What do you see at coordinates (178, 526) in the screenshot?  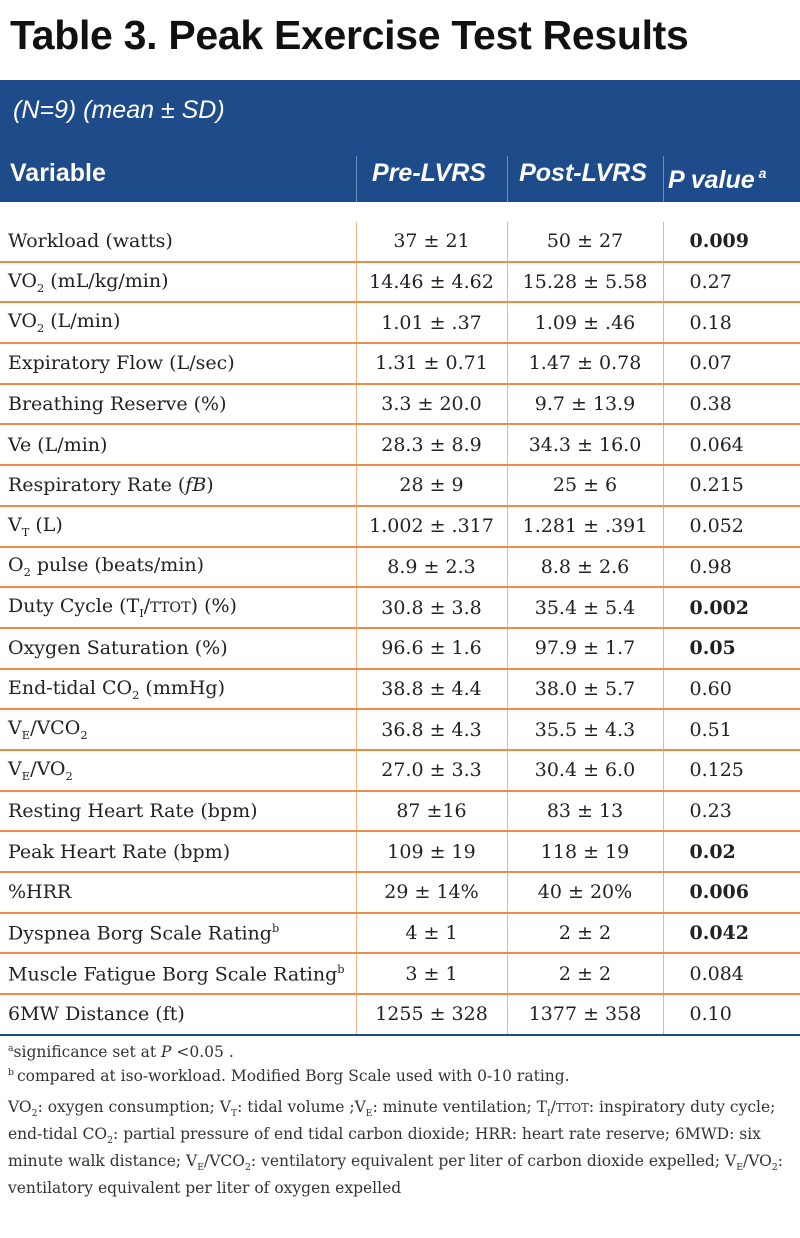 I see `variable-cell: VT (L)` at bounding box center [178, 526].